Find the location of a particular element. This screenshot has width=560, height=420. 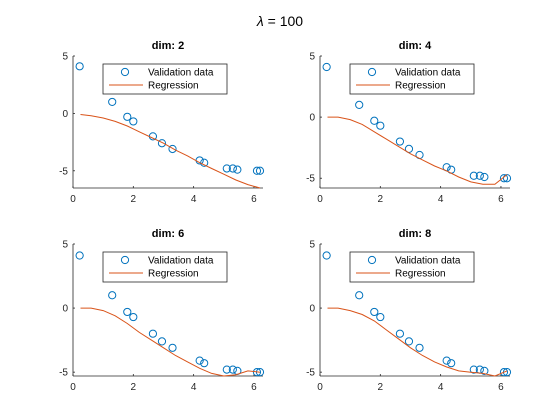

subplot-1: dim: 2 0 2 4 6 -5 0 5 Validation data Regression is located at coordinates (162, 122).